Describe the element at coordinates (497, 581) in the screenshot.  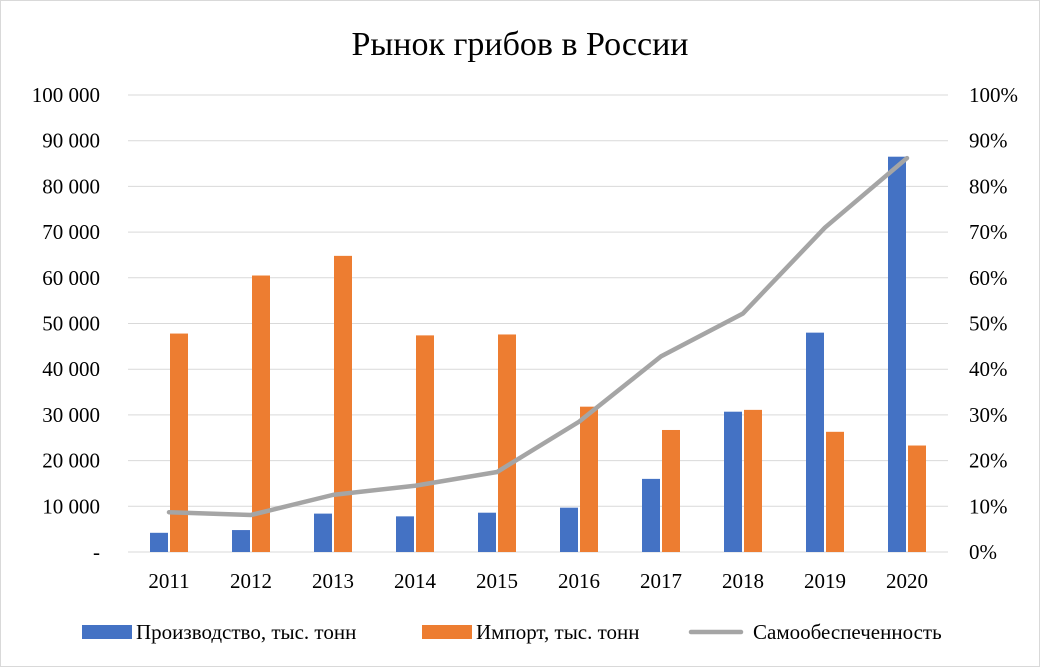
I see `x-tick-label: 2015` at that location.